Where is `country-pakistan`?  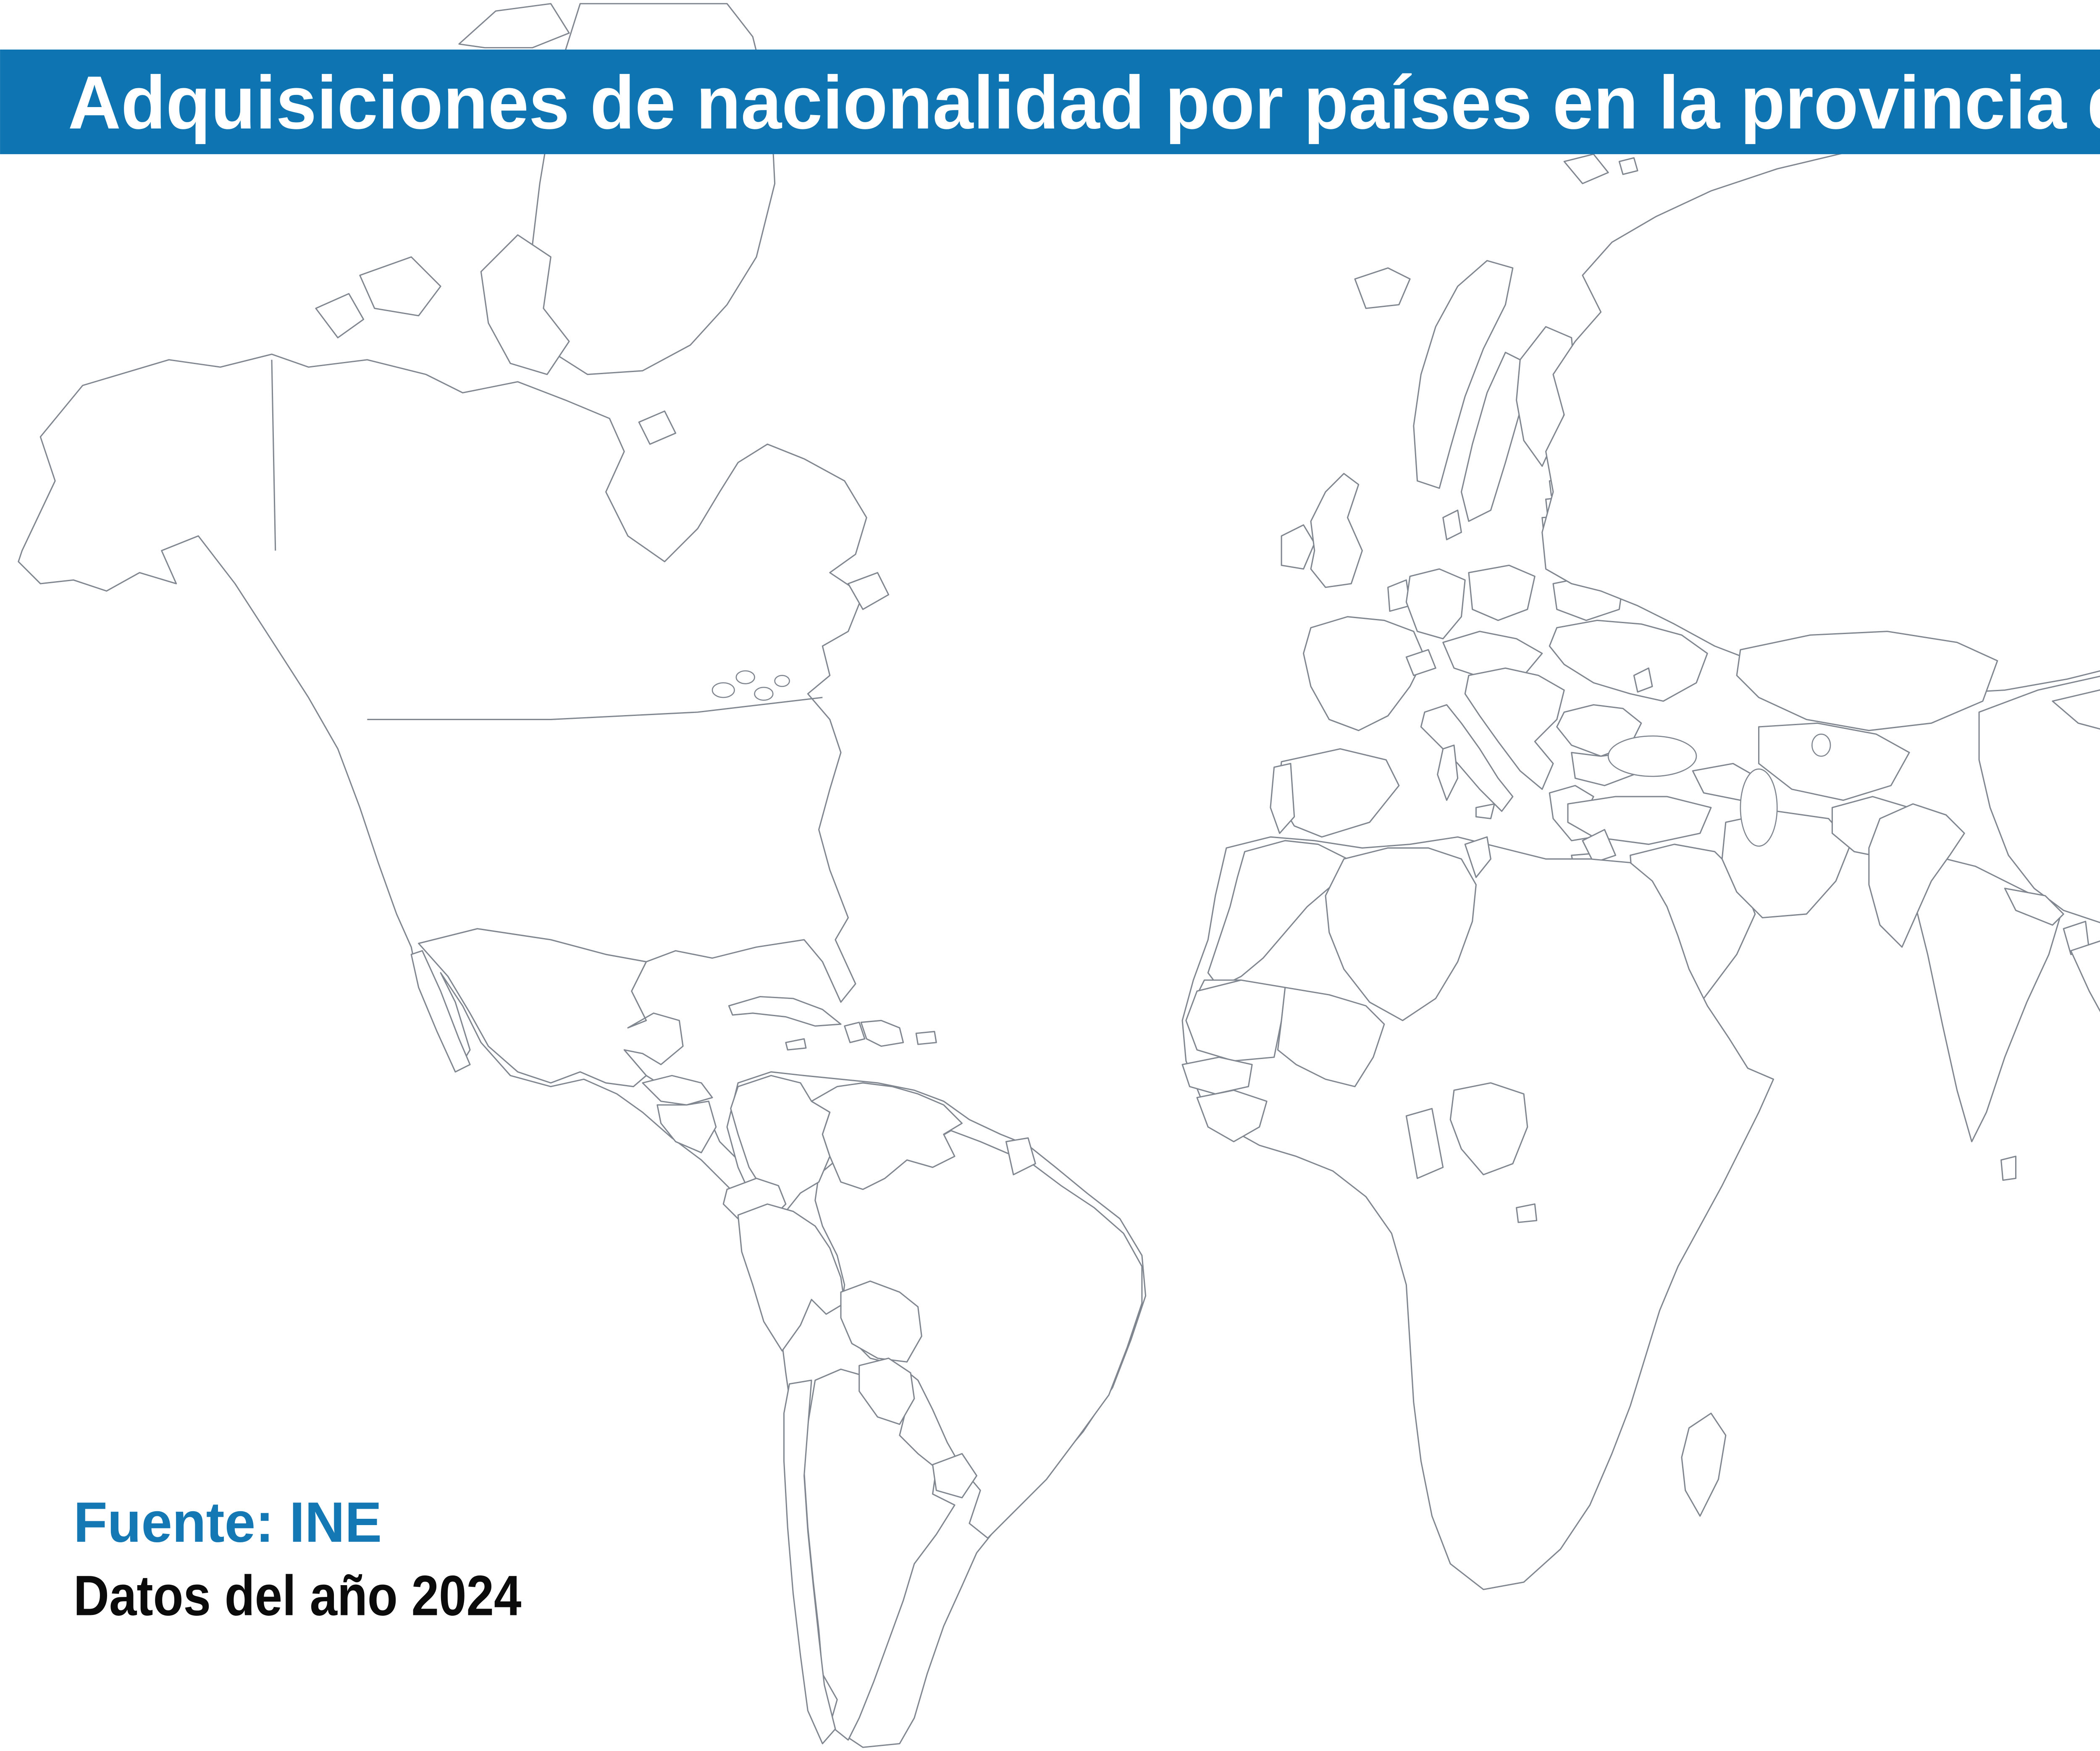 country-pakistan is located at coordinates (1916, 875).